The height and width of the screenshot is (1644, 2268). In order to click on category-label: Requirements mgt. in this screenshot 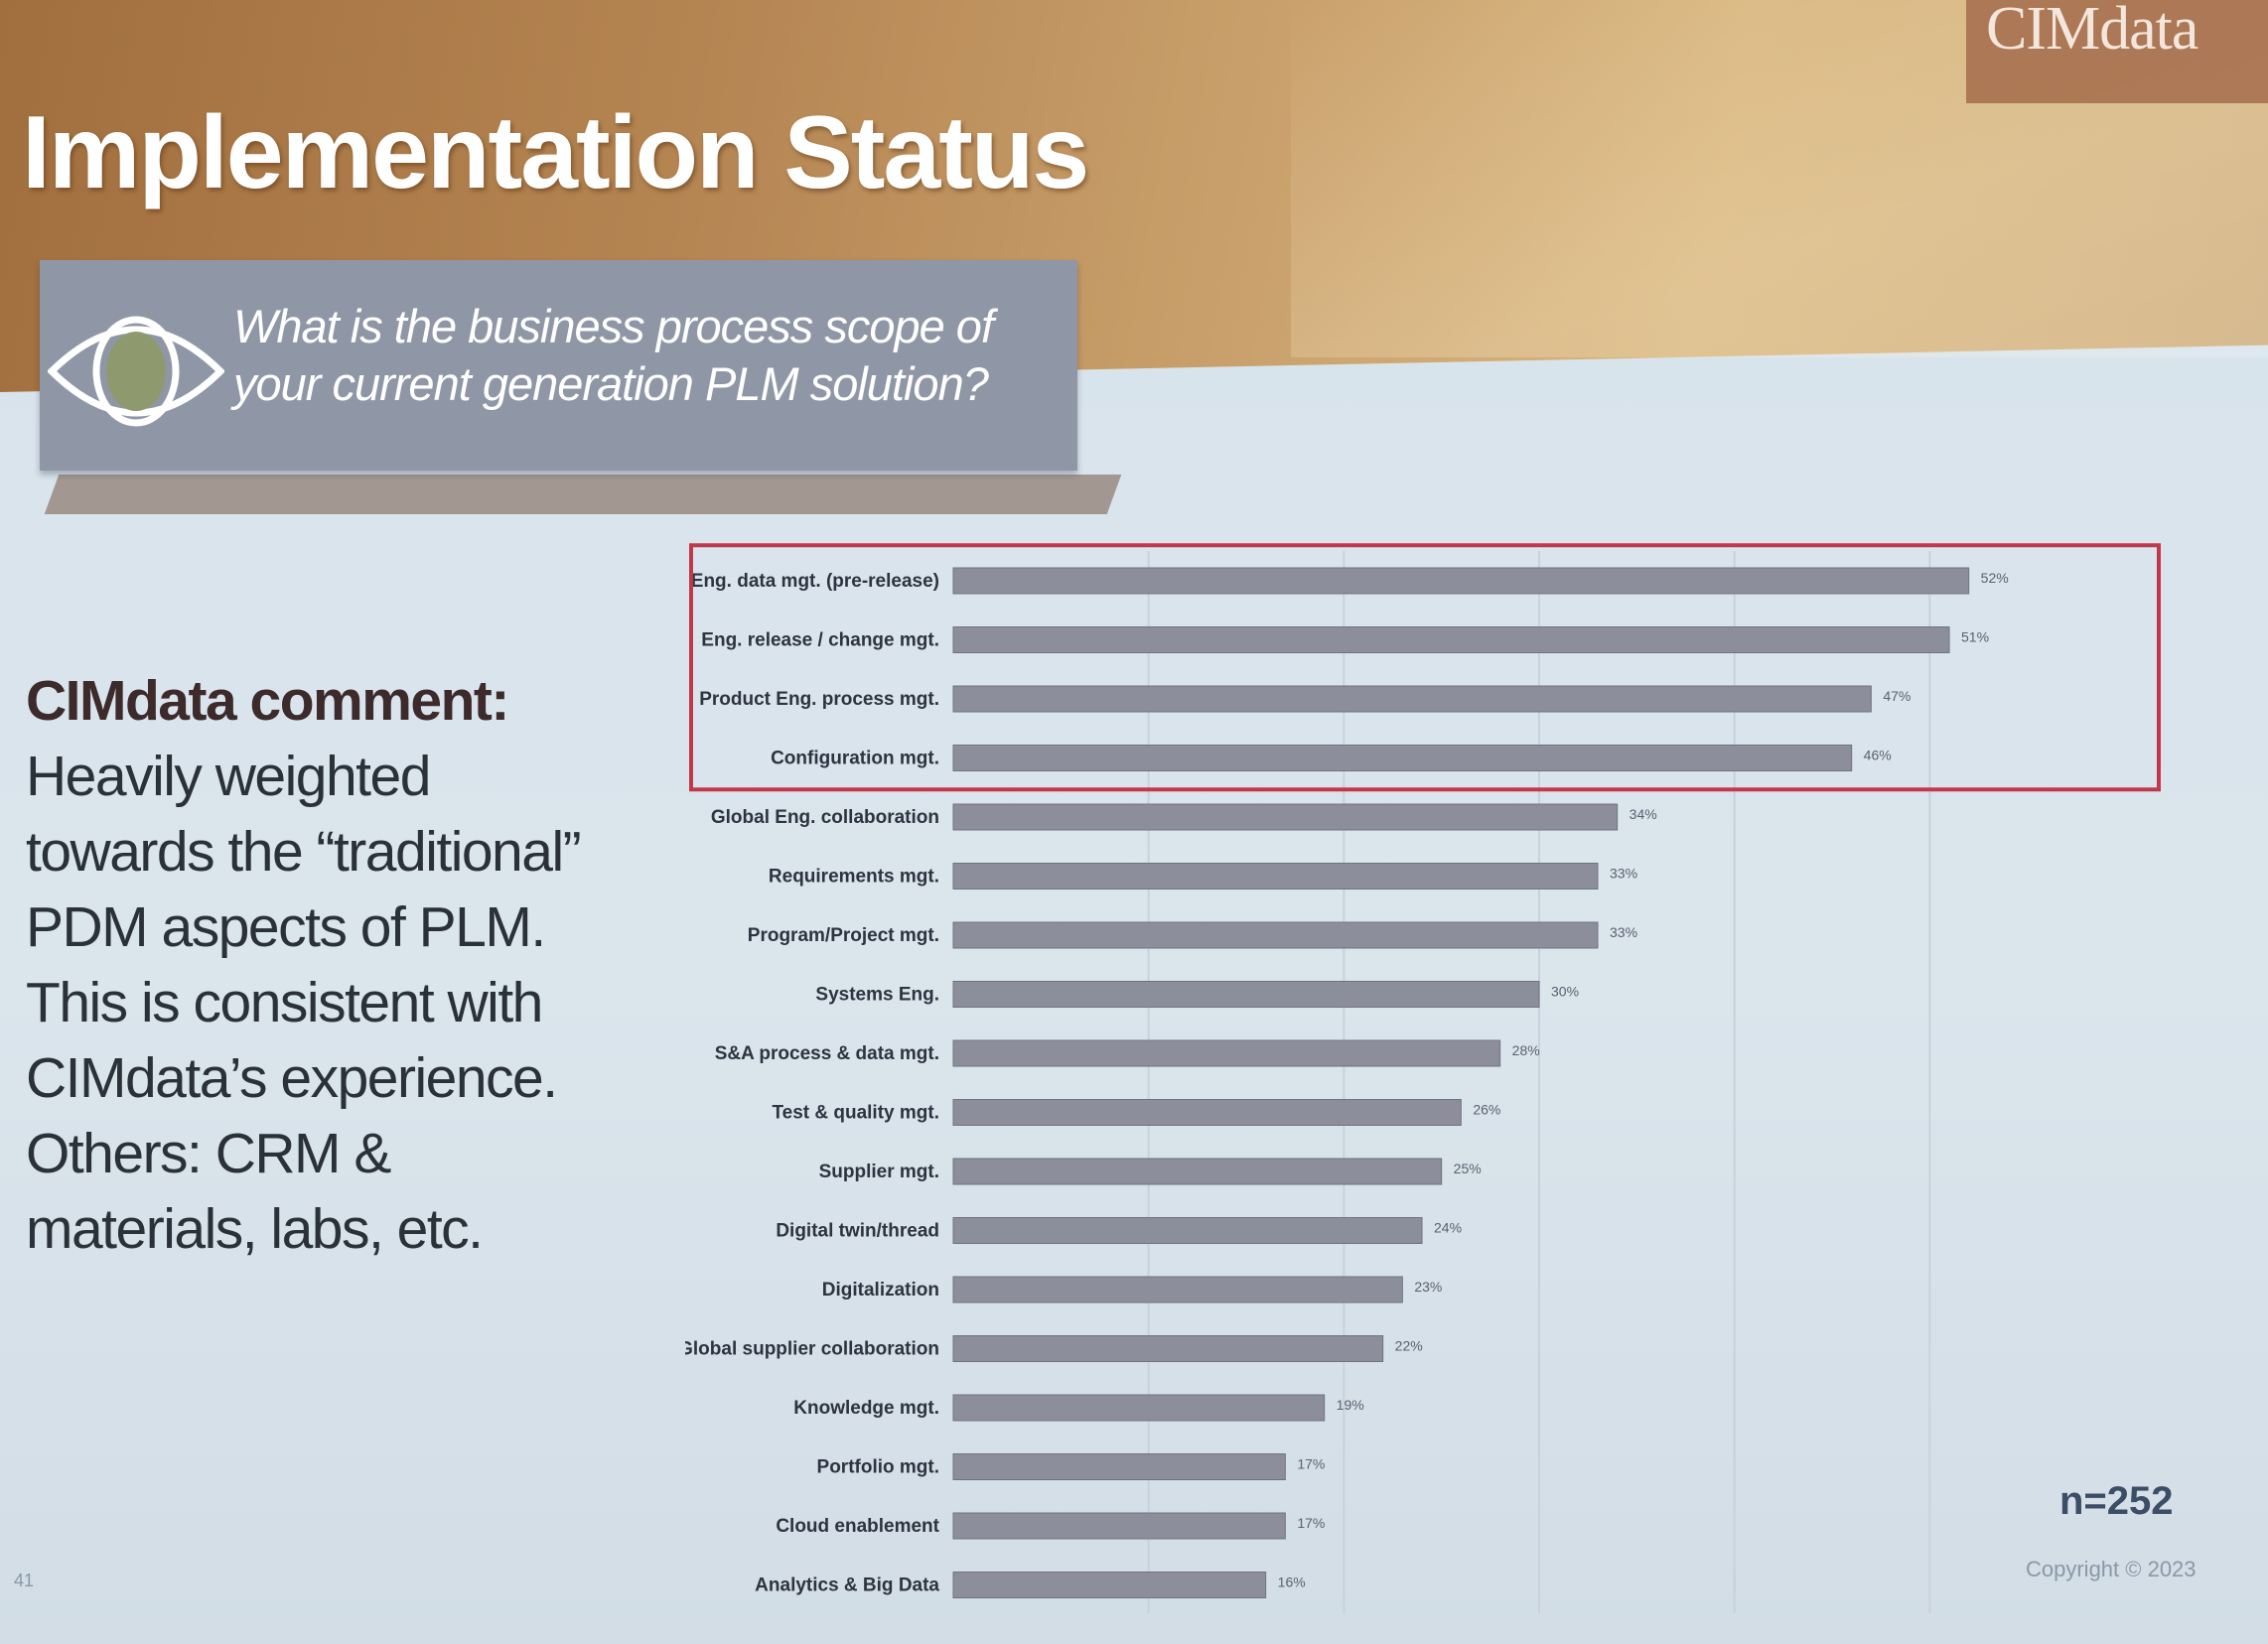, I will do `click(854, 877)`.